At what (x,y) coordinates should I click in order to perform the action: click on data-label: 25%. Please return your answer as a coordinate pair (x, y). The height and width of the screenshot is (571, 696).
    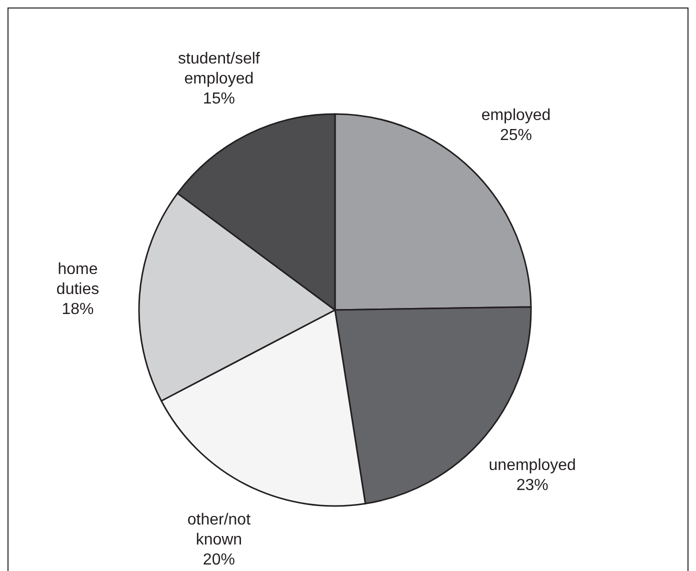
    Looking at the image, I should click on (516, 135).